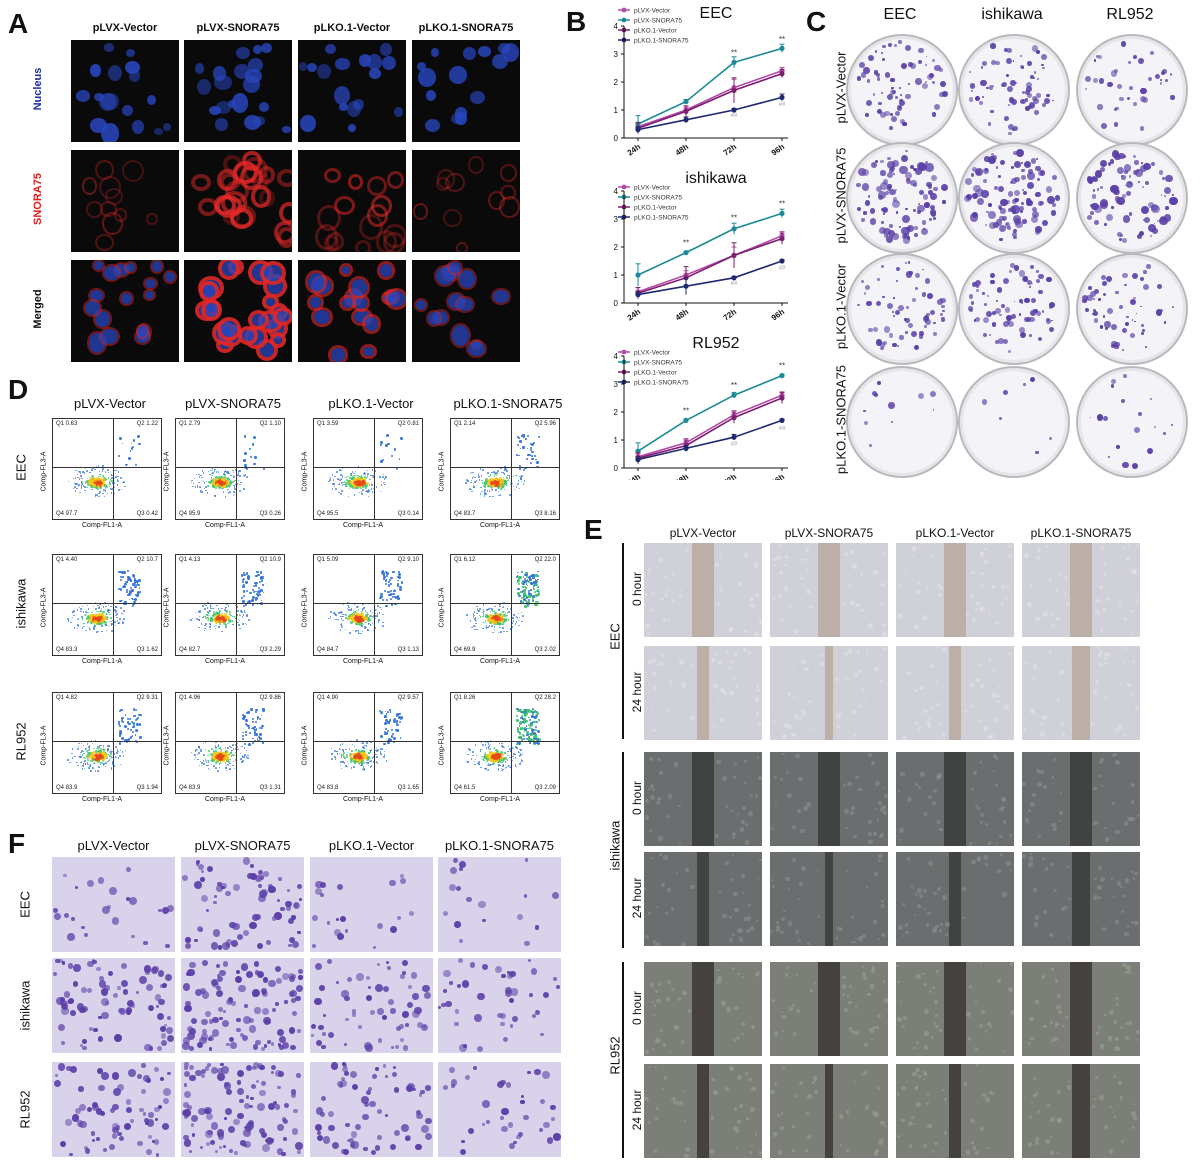 This screenshot has height=1168, width=1200. Describe the element at coordinates (305, 745) in the screenshot. I see `flow-y-axis-label: Comp-FL3-A` at that location.